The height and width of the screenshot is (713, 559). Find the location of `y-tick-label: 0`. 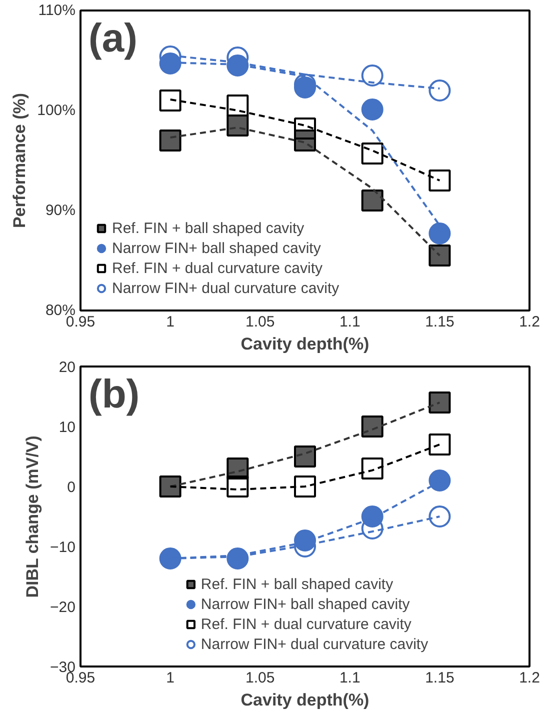

y-tick-label: 0 is located at coordinates (71, 487).